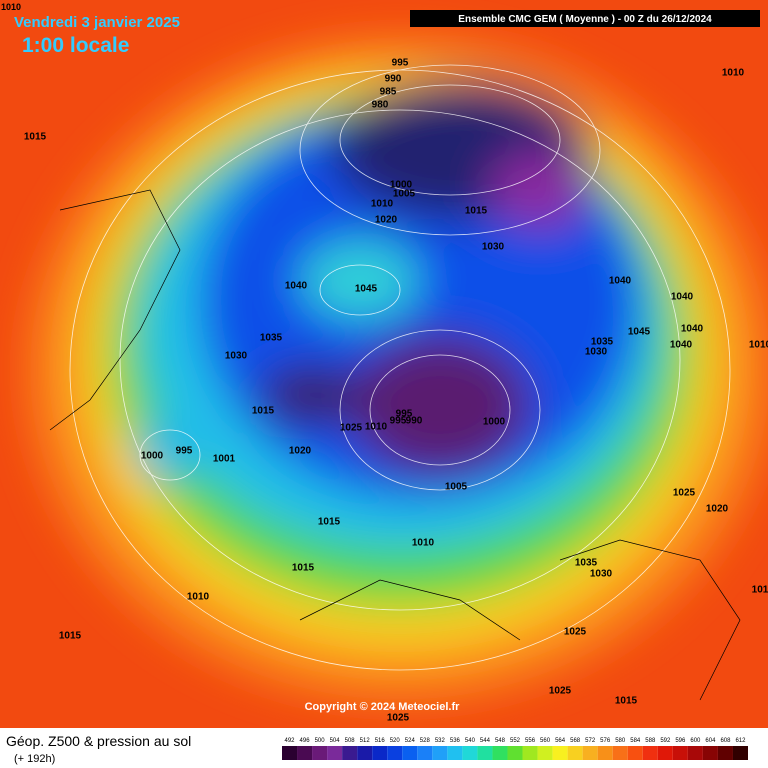 Image resolution: width=768 pixels, height=768 pixels. Describe the element at coordinates (530, 741) in the screenshot. I see `scale-label: 556` at that location.